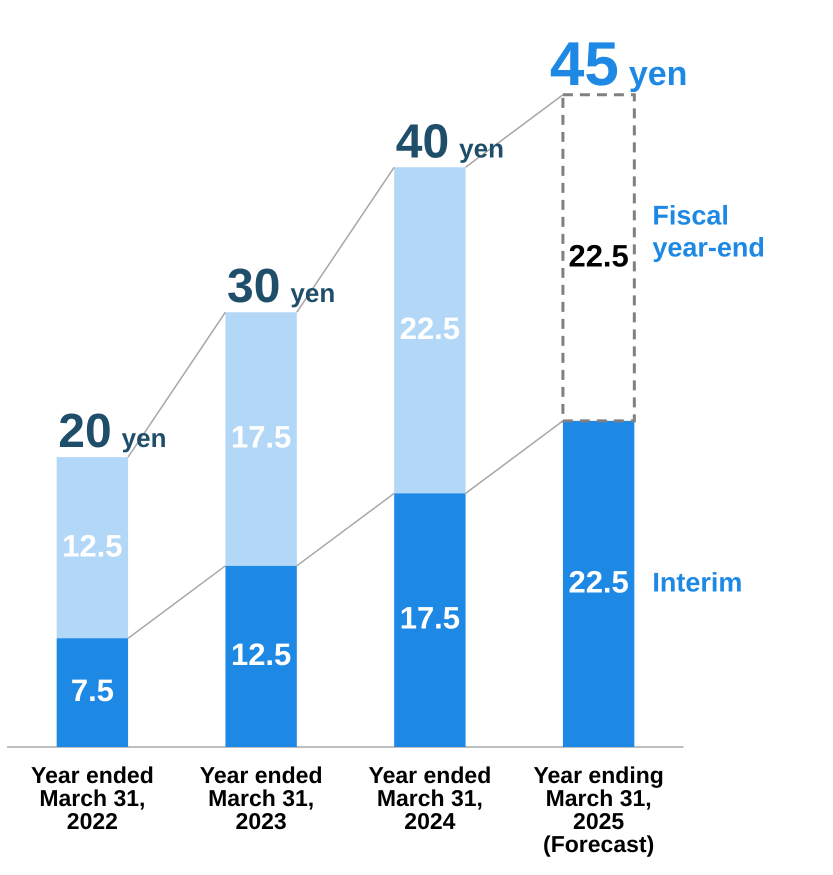 This screenshot has width=833, height=875. What do you see at coordinates (261, 798) in the screenshot?
I see `x-tick-label: Year ended March 31, 2023` at bounding box center [261, 798].